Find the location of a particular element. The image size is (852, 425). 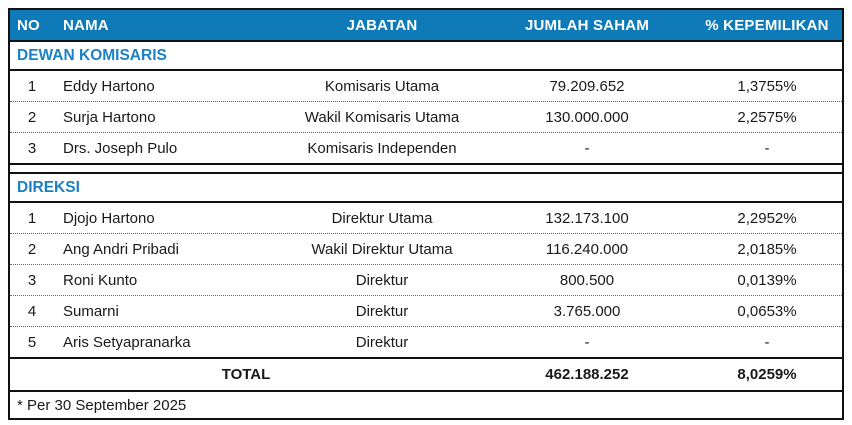

cell-kepemilikan: 2,0185% is located at coordinates (767, 249).